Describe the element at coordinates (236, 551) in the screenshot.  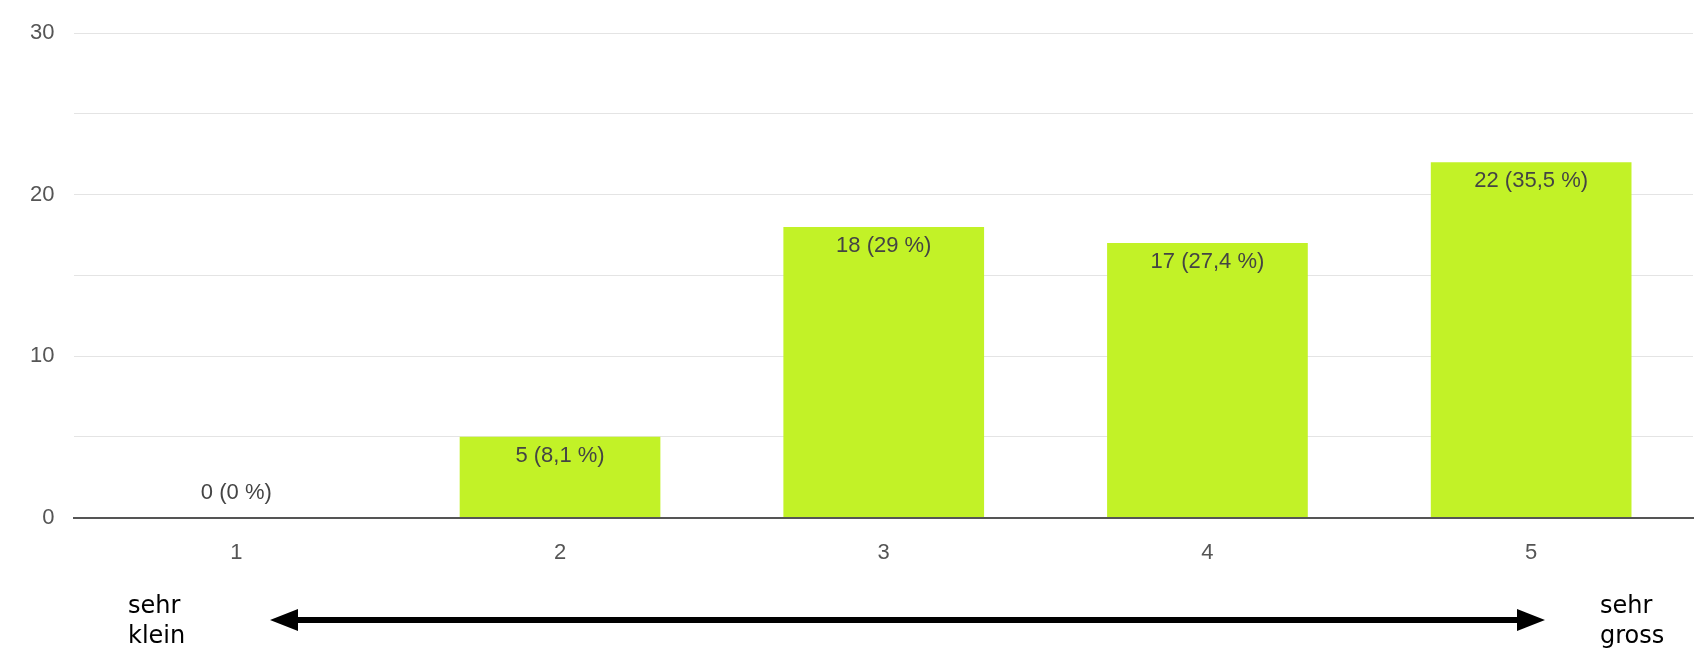
I see `x-tick-label: 1` at that location.